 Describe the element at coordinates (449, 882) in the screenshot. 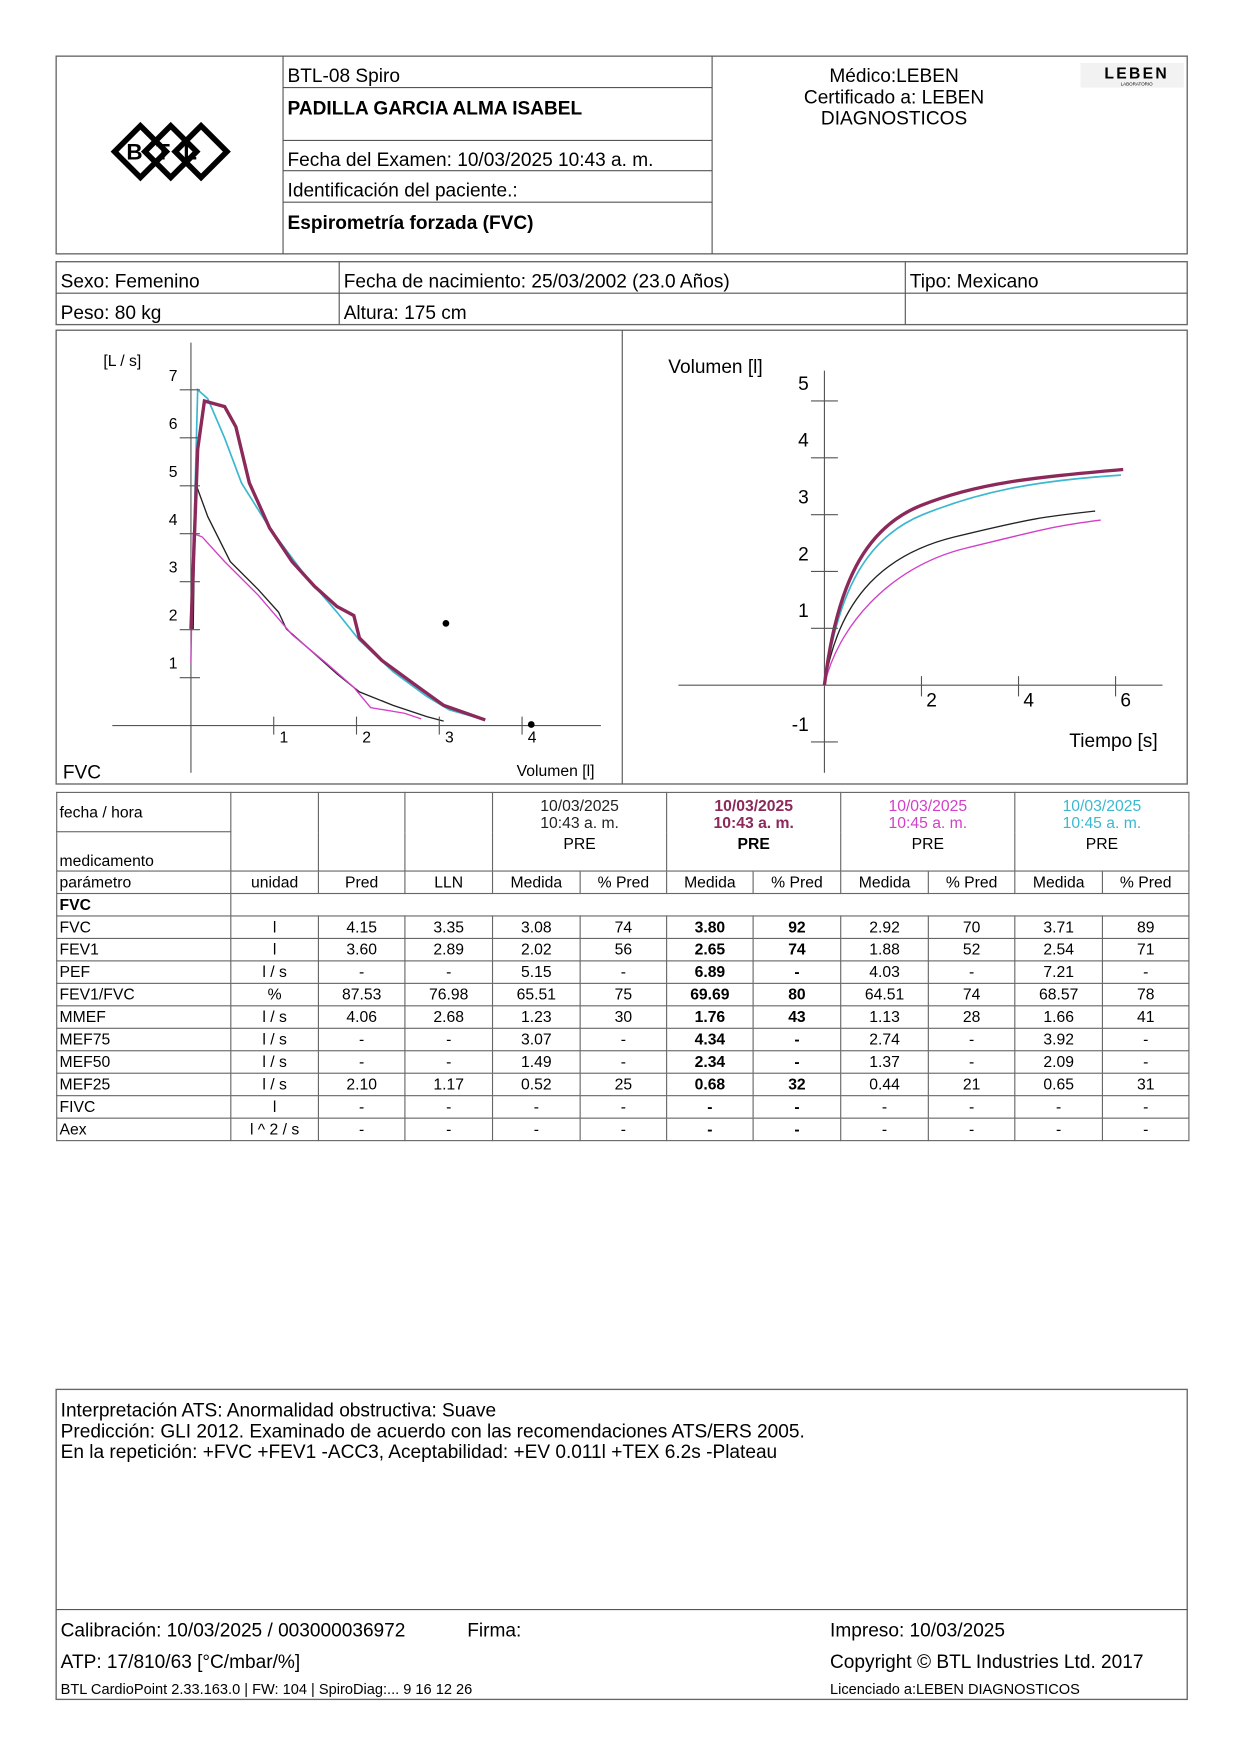

I see `column-header: LLN` at that location.